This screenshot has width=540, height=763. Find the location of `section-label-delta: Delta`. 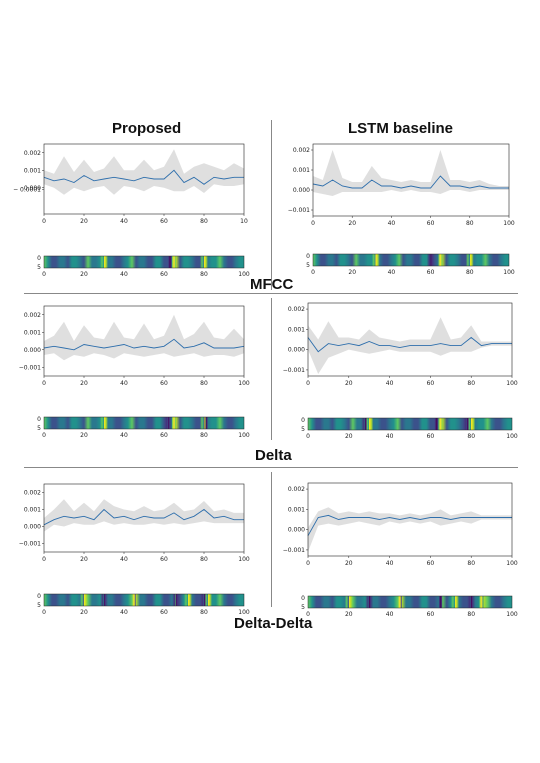

section-label-delta: Delta is located at coordinates (273, 455).